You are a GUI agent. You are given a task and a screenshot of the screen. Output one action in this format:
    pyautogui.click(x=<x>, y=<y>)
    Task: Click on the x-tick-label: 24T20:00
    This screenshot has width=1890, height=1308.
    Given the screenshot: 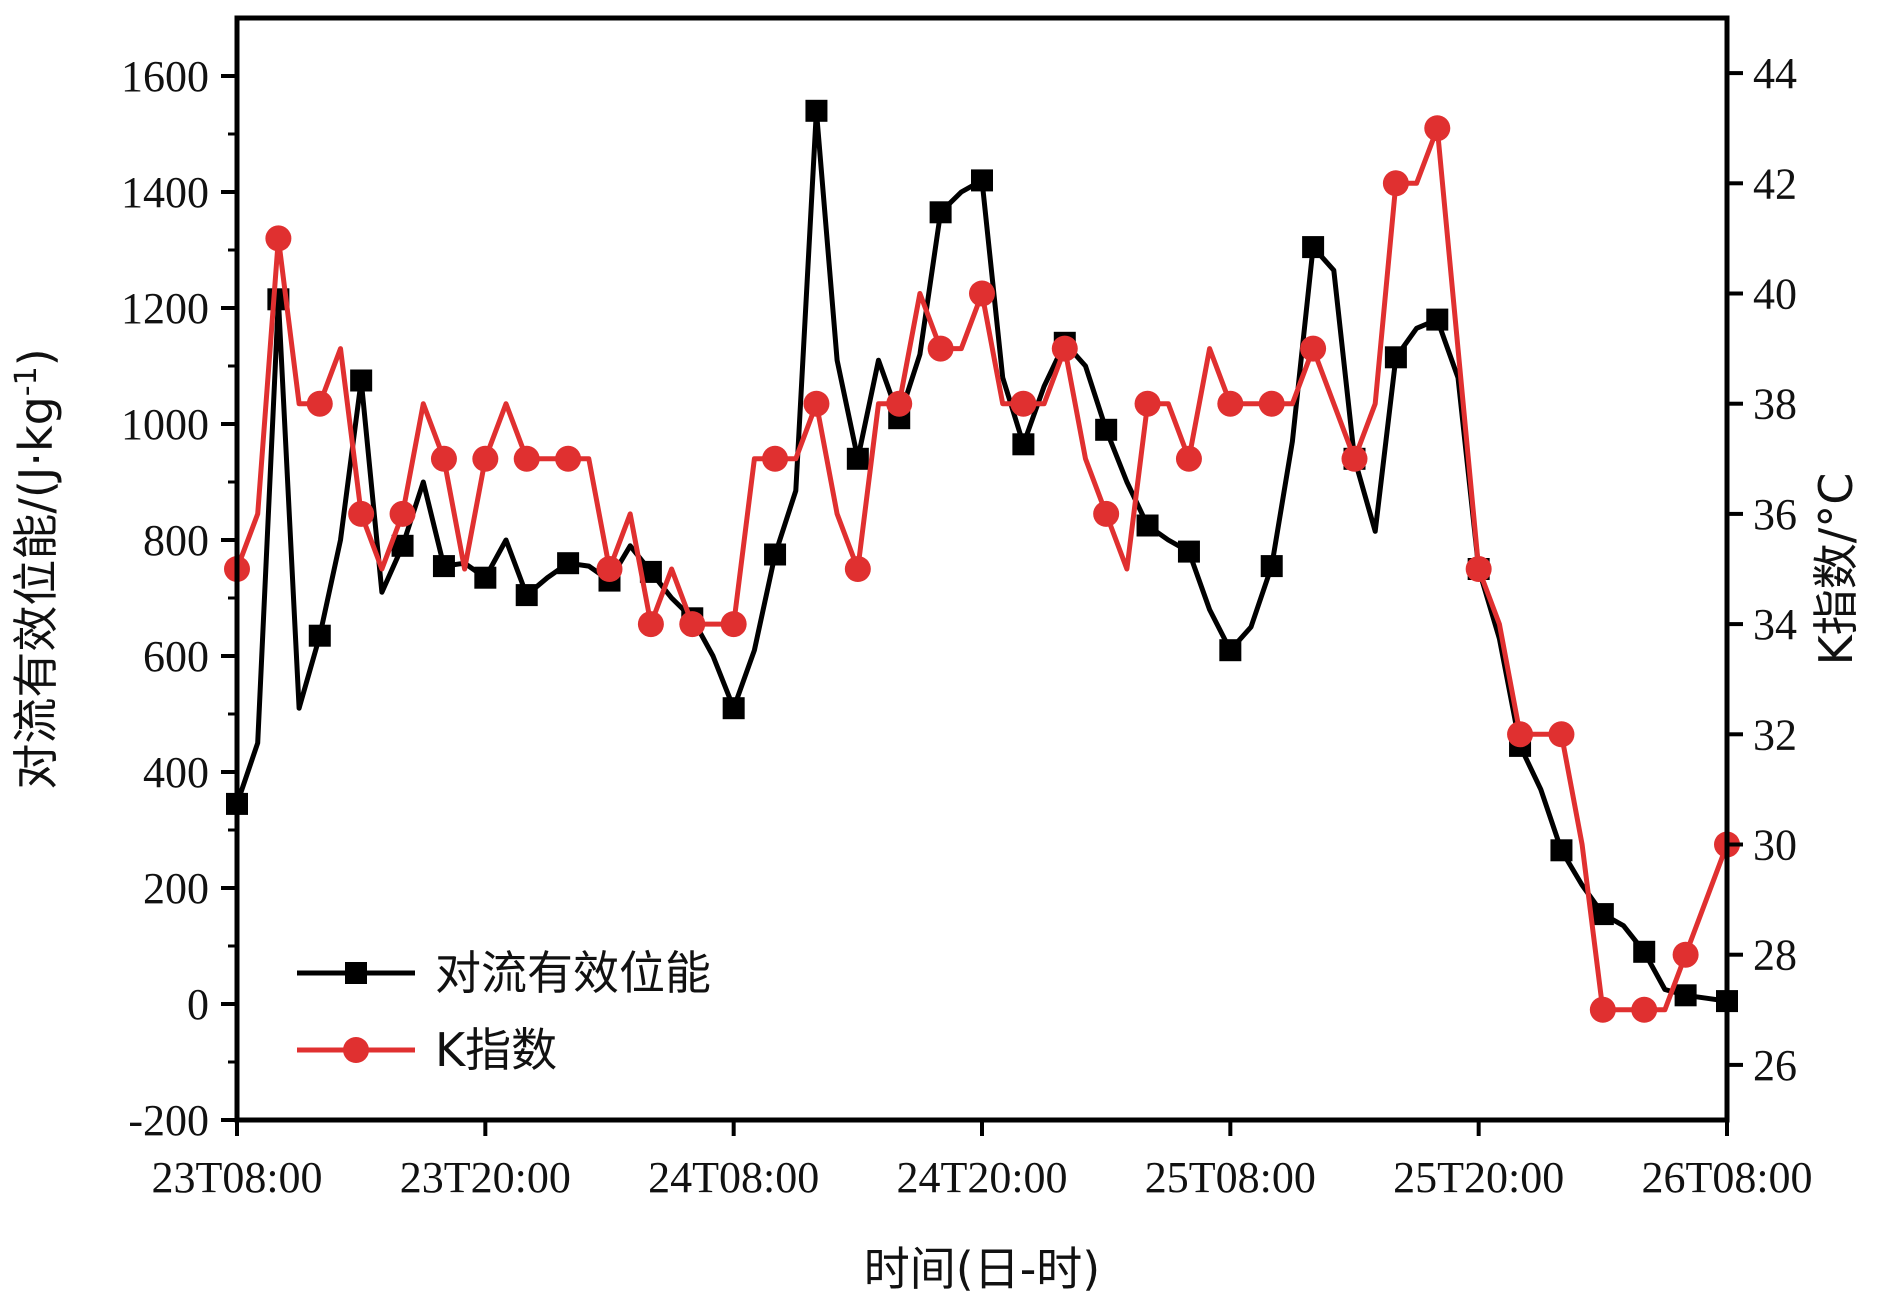 What is the action you would take?
    pyautogui.click(x=981, y=1177)
    